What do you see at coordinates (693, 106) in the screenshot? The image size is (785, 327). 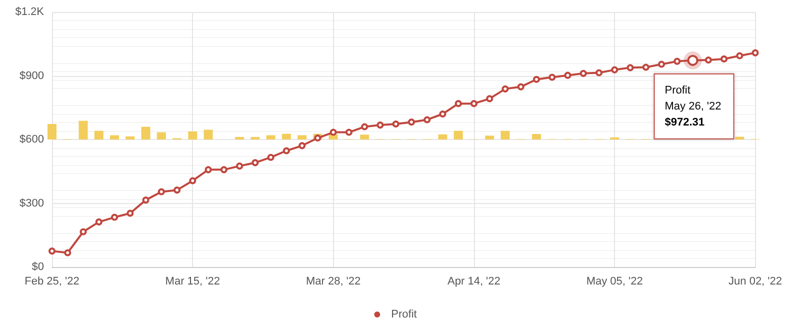 I see `annotation: Profit May 26, '22 $972.31` at bounding box center [693, 106].